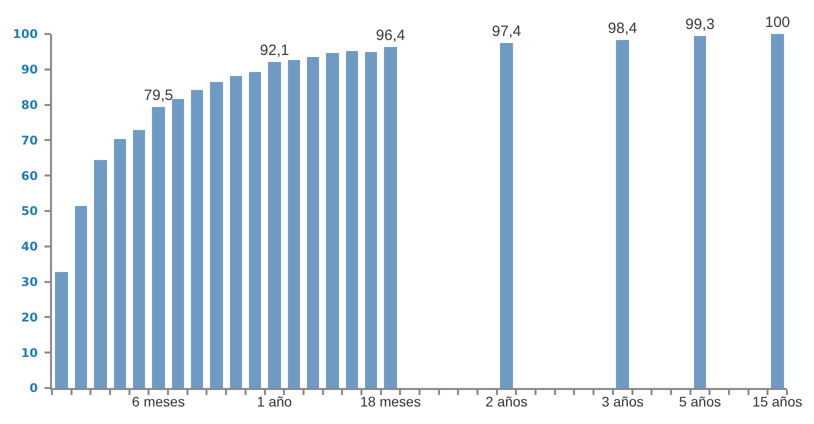 The width and height of the screenshot is (814, 424). What do you see at coordinates (274, 402) in the screenshot?
I see `x-tick-label: 1 año` at bounding box center [274, 402].